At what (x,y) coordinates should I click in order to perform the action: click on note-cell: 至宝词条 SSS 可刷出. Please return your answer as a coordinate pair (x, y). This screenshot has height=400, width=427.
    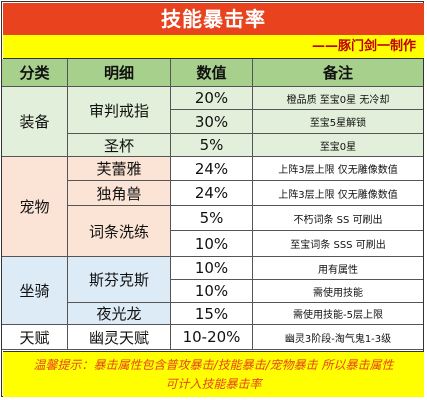
    Looking at the image, I should click on (338, 244).